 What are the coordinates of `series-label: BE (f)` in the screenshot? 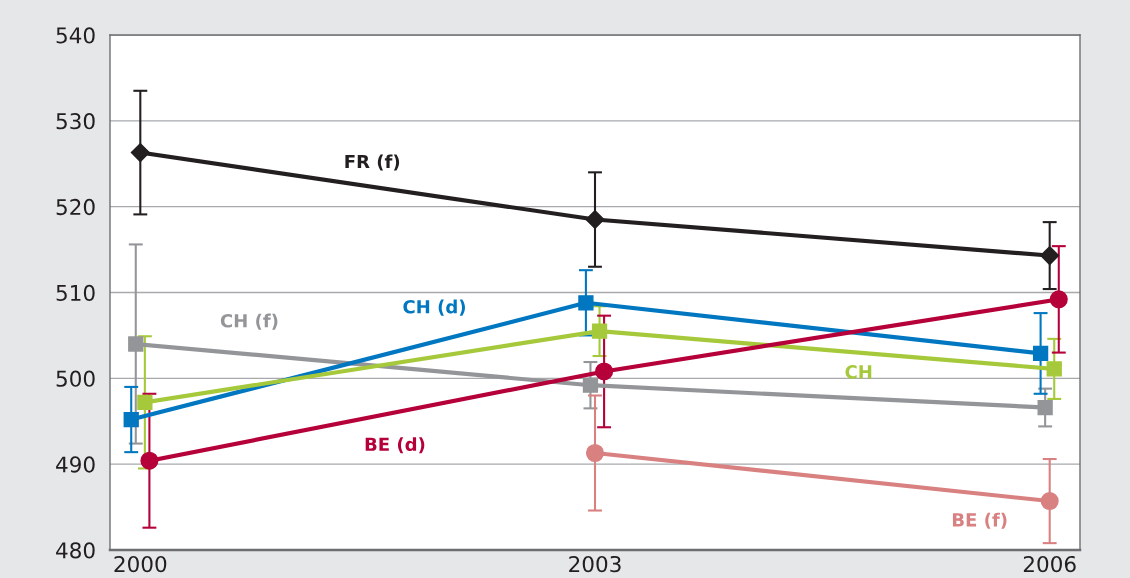 It's located at (979, 520).